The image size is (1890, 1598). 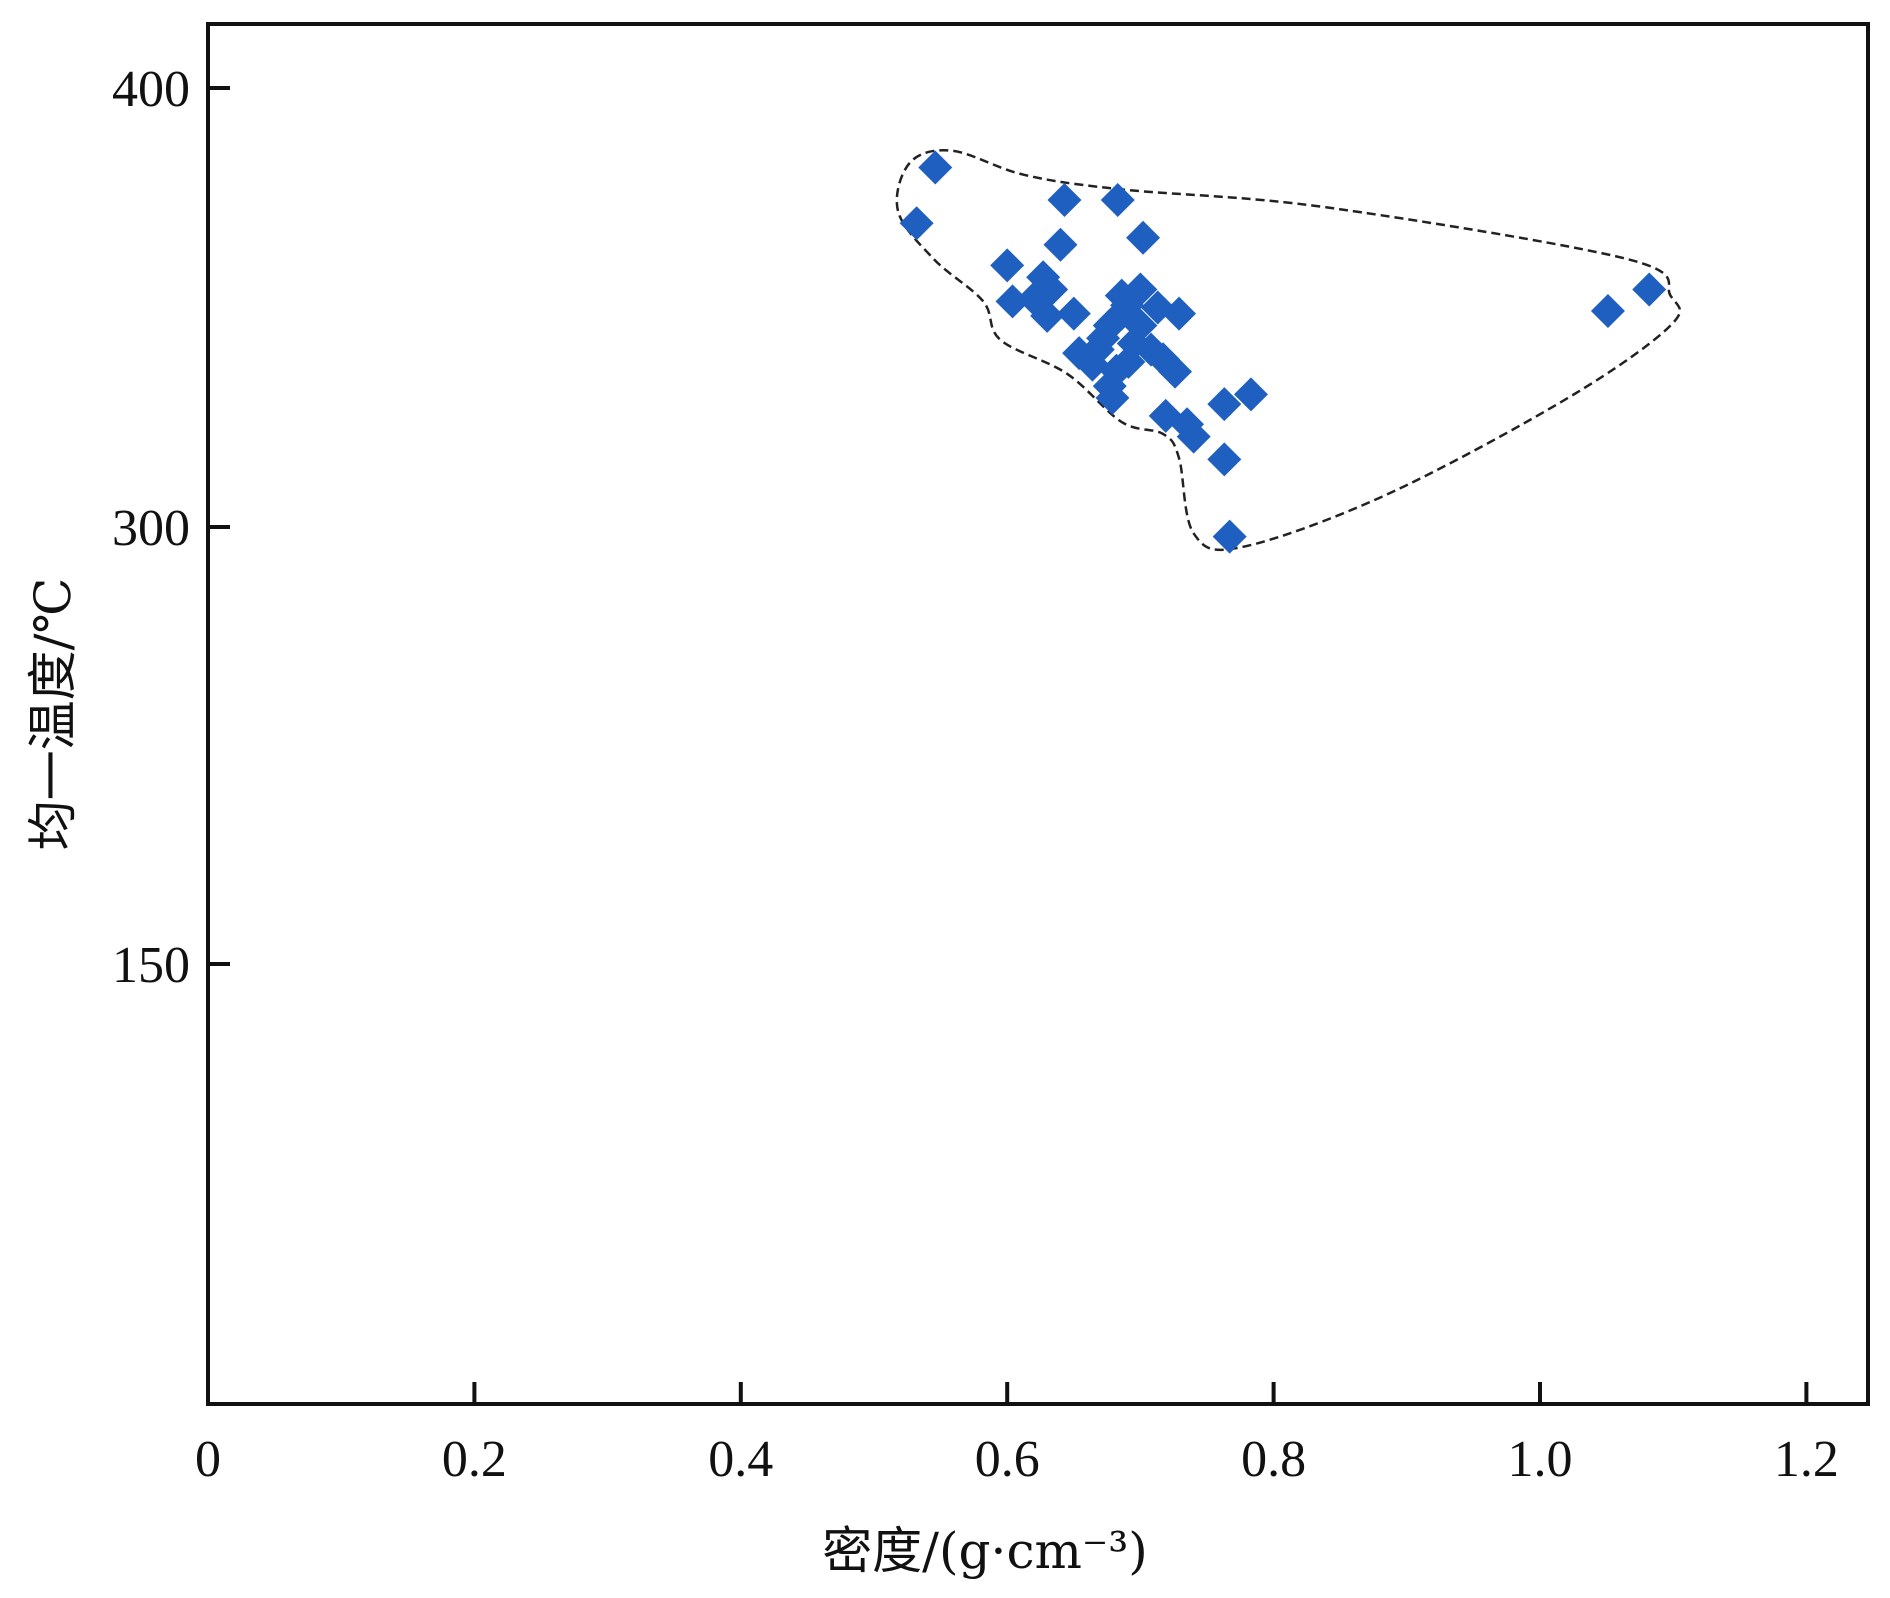 I want to click on x-tick-label: 0.2, so click(x=474, y=1459).